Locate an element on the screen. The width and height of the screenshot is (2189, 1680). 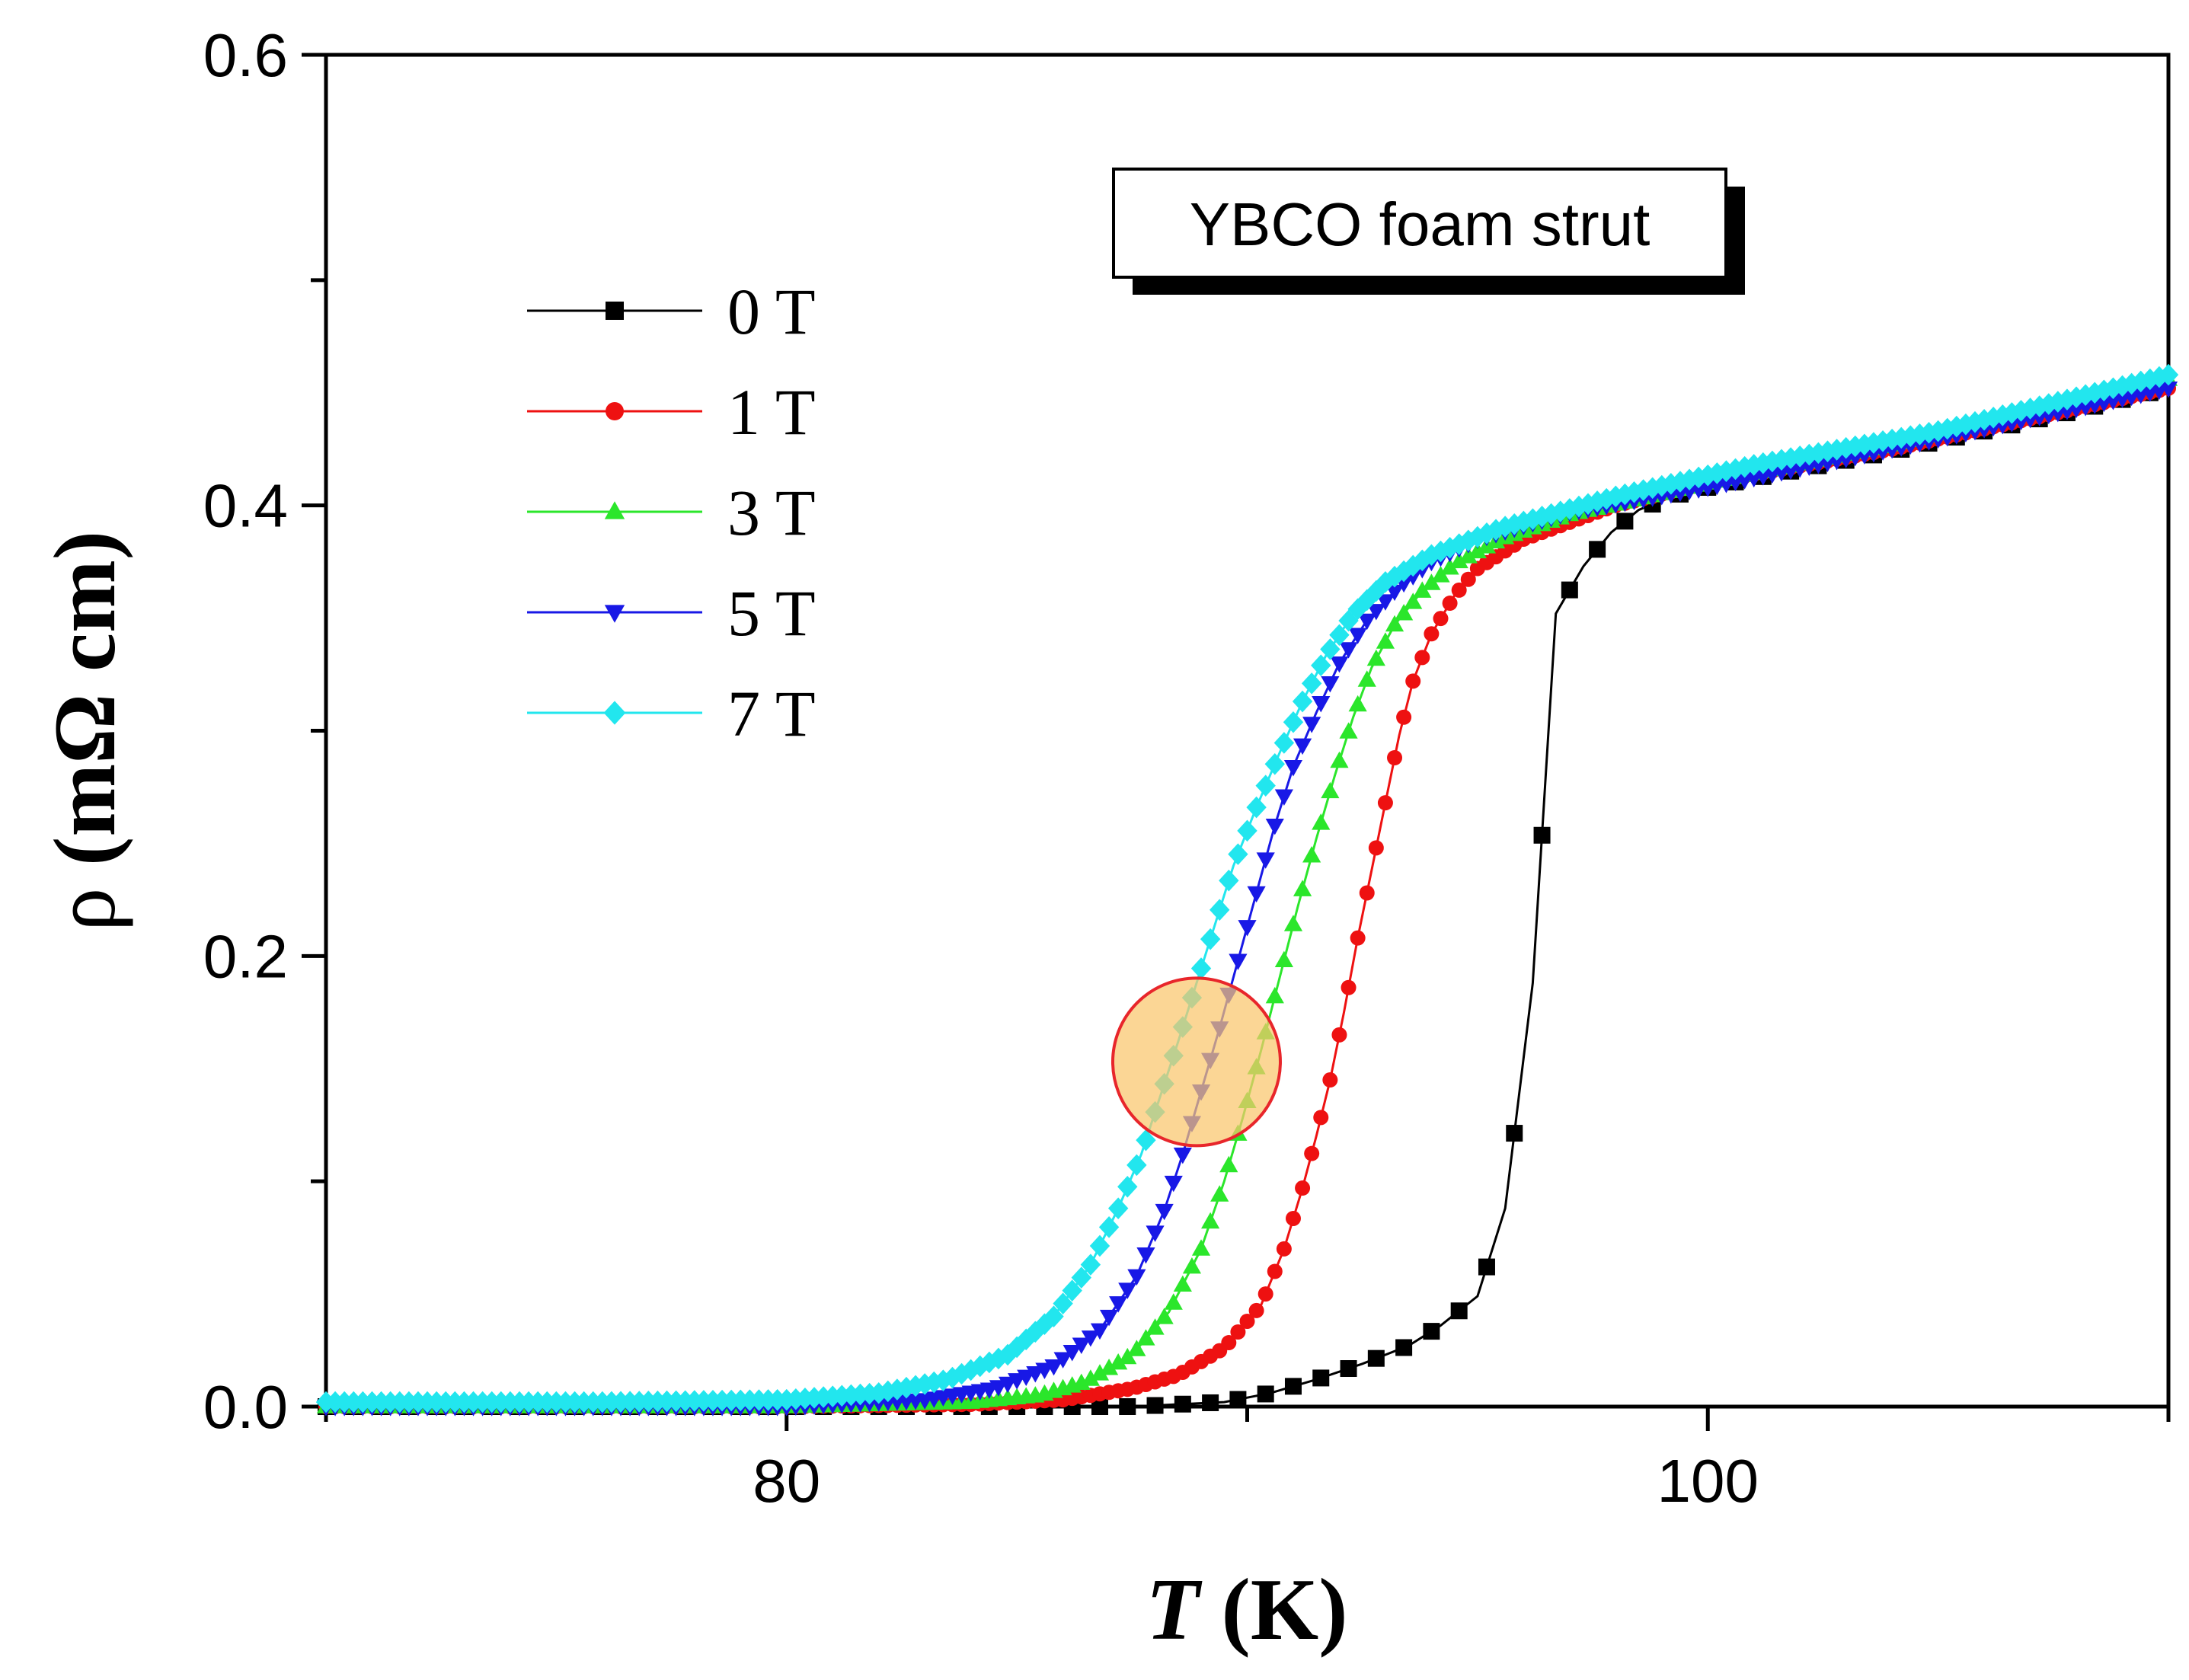
annotation-box-frame is located at coordinates (1419, 223).